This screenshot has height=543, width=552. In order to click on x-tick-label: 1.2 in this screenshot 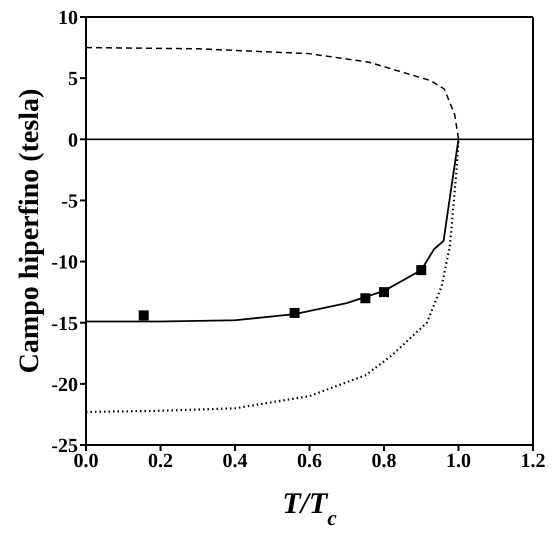, I will do `click(533, 461)`.